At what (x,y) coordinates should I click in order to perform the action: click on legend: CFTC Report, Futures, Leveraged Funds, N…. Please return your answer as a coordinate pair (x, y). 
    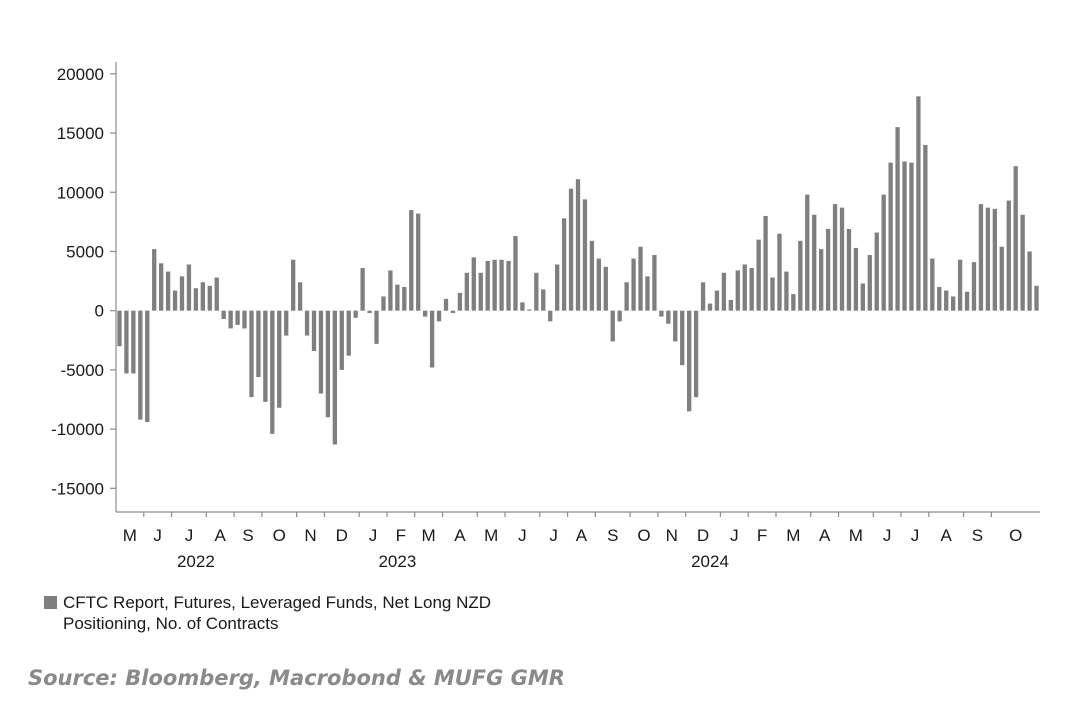
    Looking at the image, I should click on (303, 613).